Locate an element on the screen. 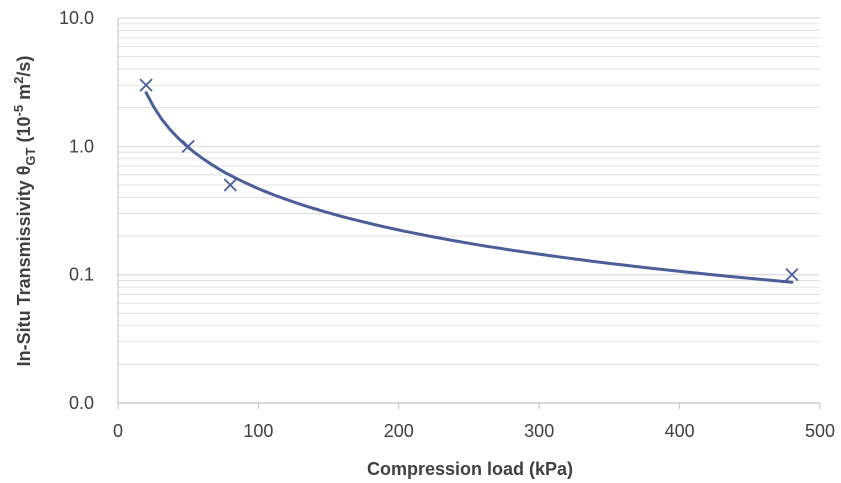 This screenshot has width=841, height=483. y-axis-title-prefix: In-Situ Transmissivity θ is located at coordinates (24, 266).